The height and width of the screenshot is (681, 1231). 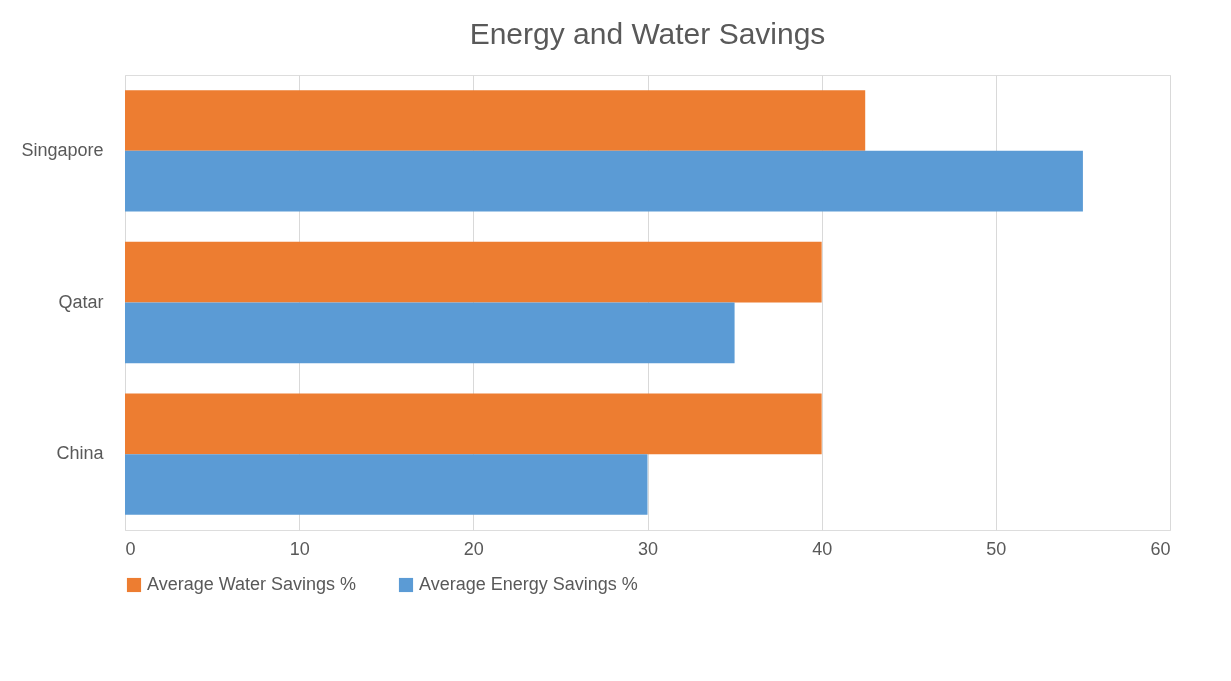 I want to click on x-tick-label: 60, so click(x=1160, y=548).